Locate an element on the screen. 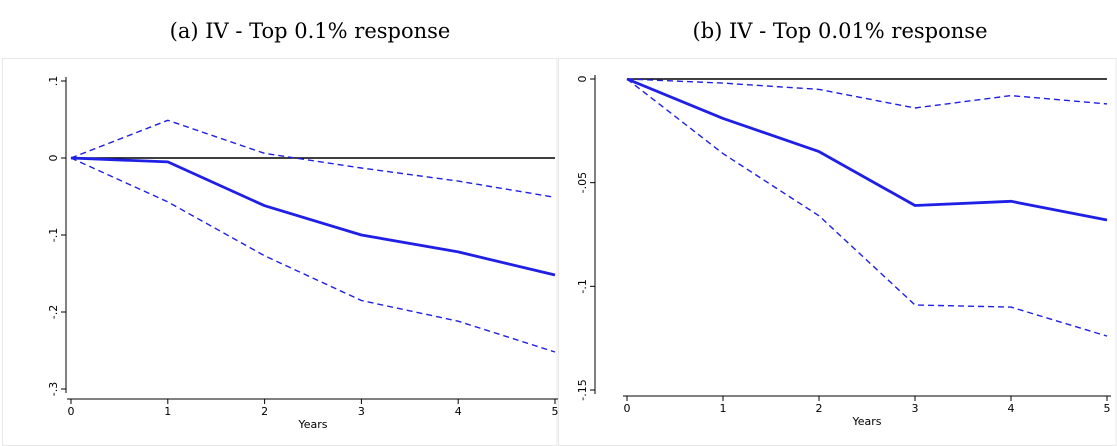 The width and height of the screenshot is (1117, 446). y-tick-label: -.2 is located at coordinates (53, 312).